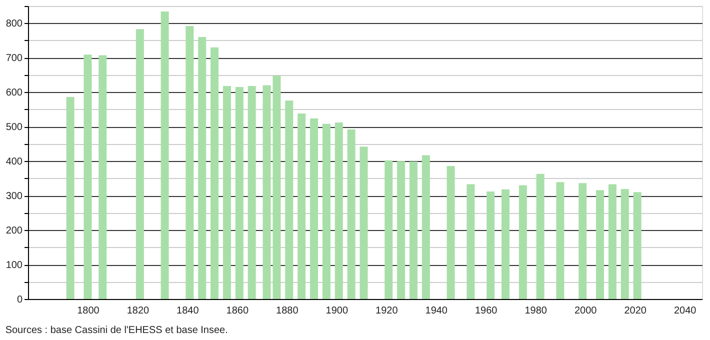 The image size is (710, 340). Describe the element at coordinates (237, 311) in the screenshot. I see `x-tick-label: 1860` at that location.